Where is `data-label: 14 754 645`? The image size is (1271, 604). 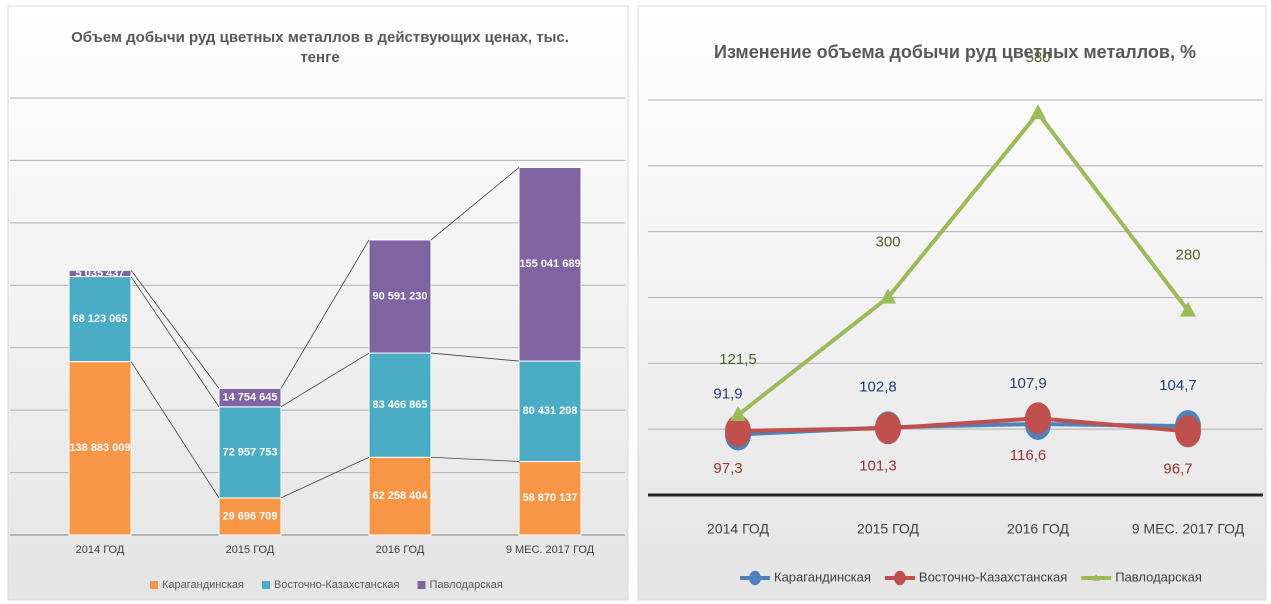
data-label: 14 754 645 is located at coordinates (249, 398).